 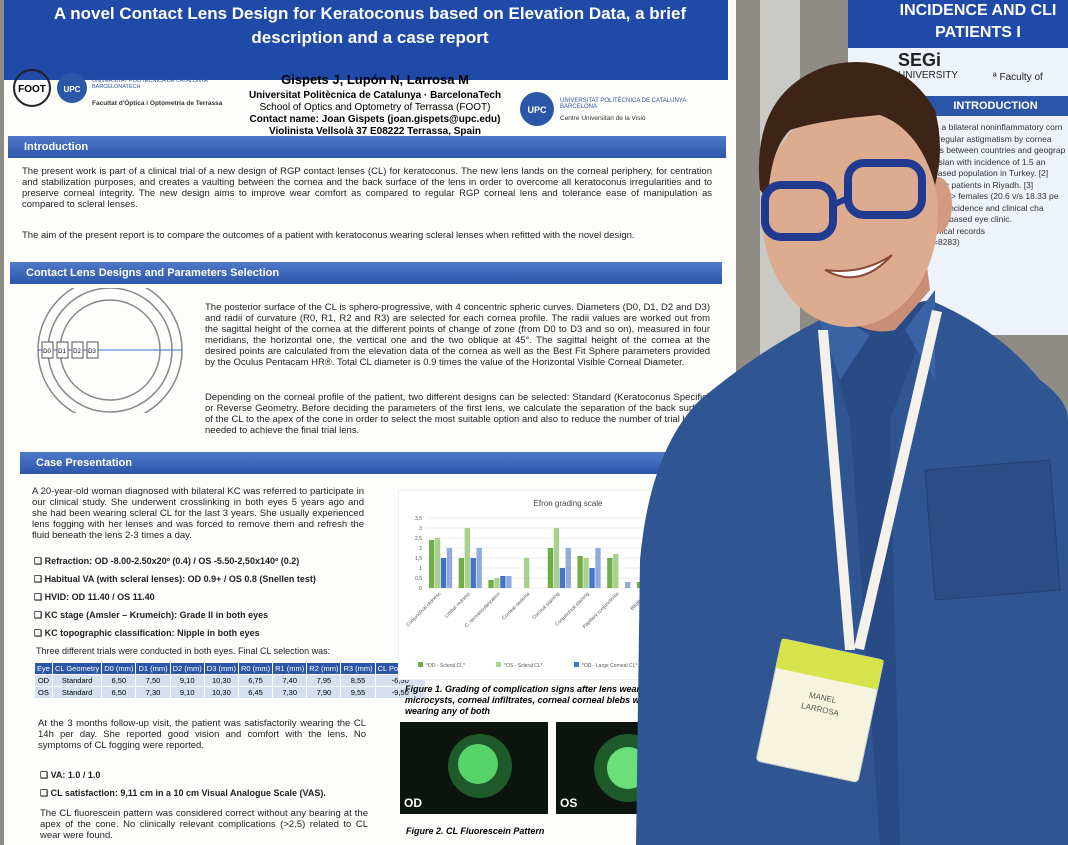 What do you see at coordinates (609, 666) in the screenshot?
I see `legend-label: *OD - Large Corneal CL*` at bounding box center [609, 666].